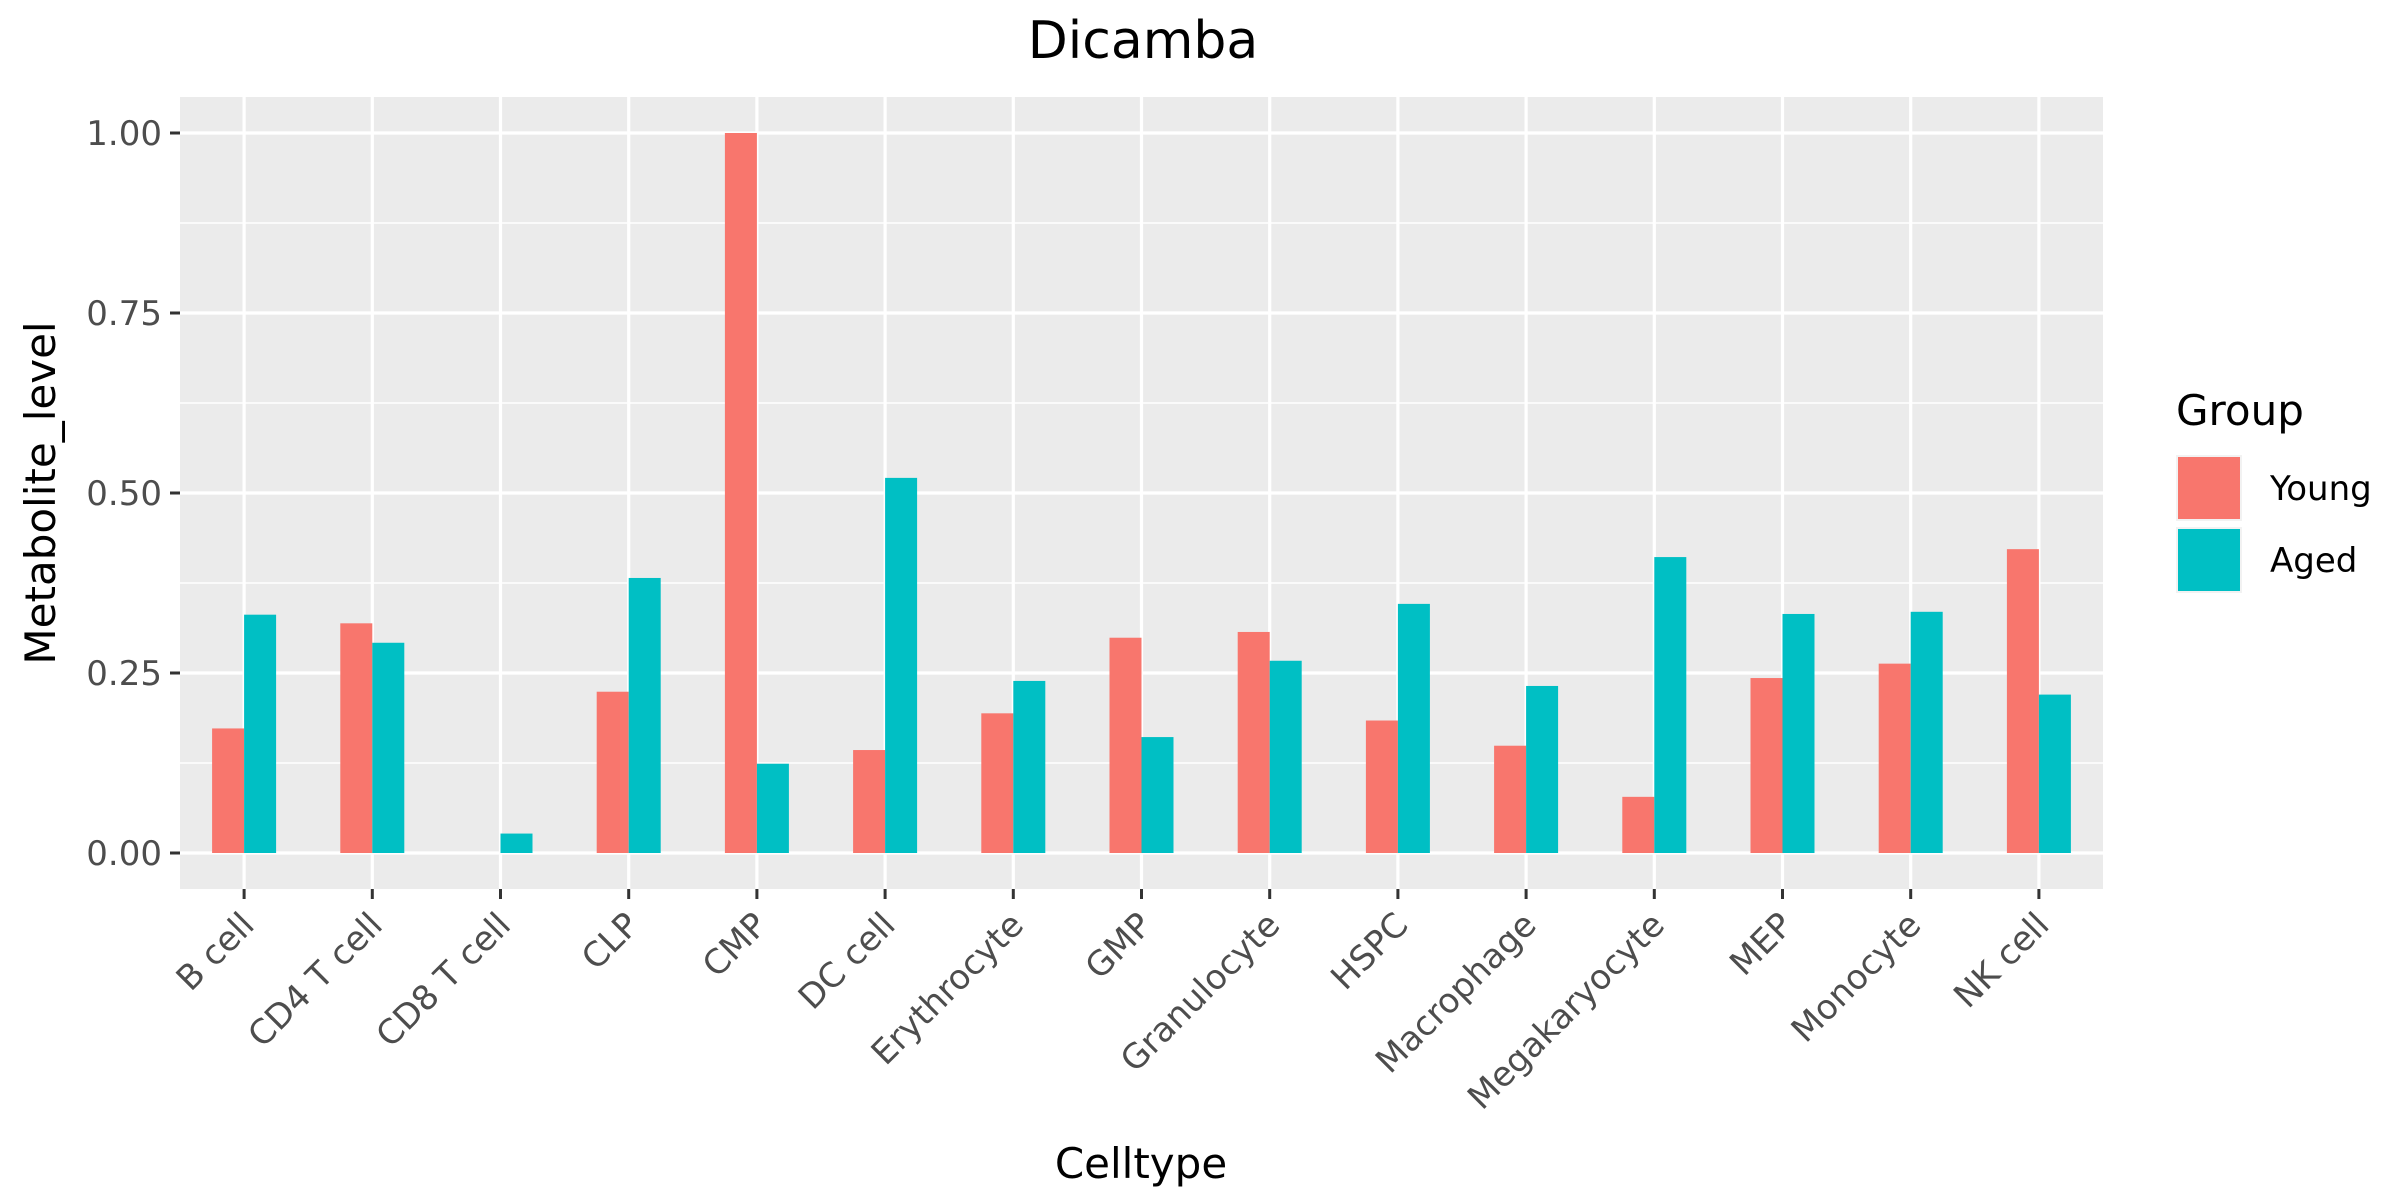  I want to click on bar-young-erythrocyte, so click(997, 783).